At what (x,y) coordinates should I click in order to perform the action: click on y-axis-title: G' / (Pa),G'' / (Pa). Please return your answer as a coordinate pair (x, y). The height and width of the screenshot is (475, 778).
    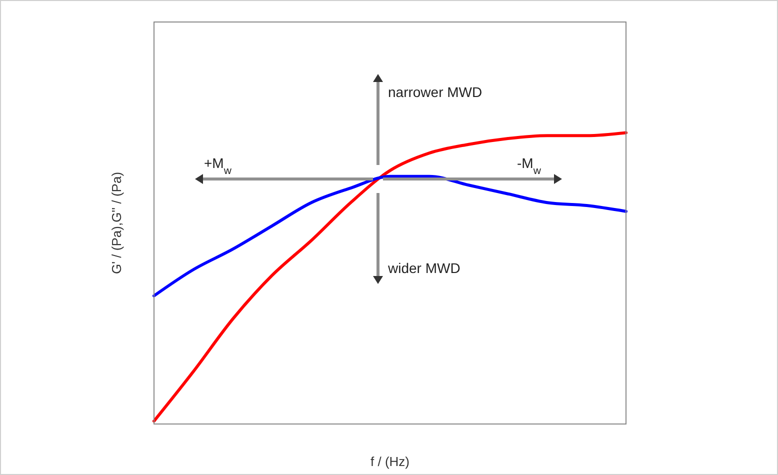
    Looking at the image, I should click on (116, 223).